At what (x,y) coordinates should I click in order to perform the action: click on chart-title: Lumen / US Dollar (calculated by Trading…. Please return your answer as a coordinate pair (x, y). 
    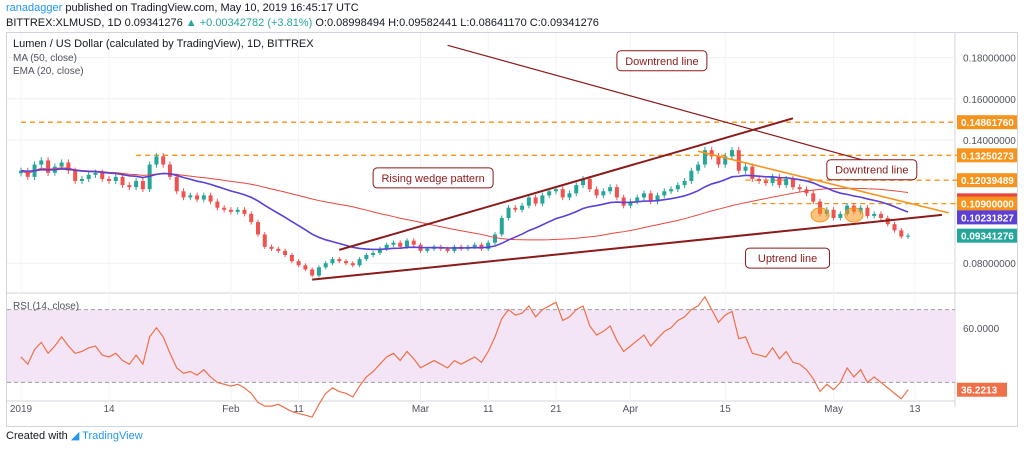
    Looking at the image, I should click on (163, 44).